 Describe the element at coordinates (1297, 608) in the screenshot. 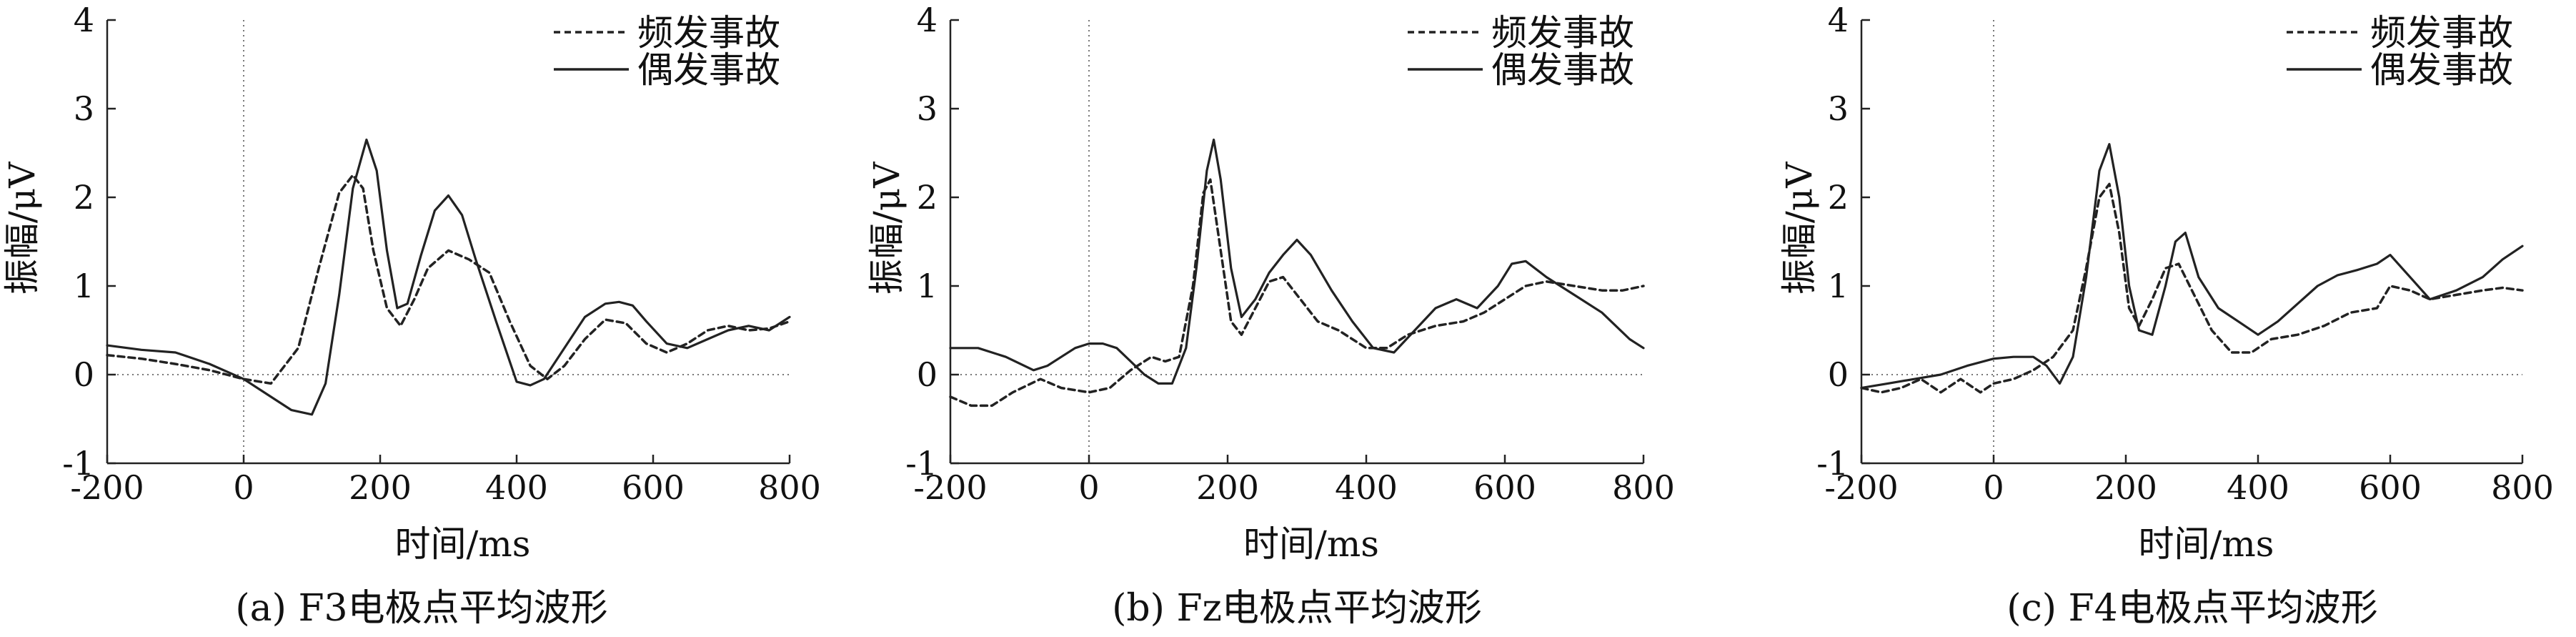

I see `panel-caption: (b) Fz电极点平均波形` at that location.